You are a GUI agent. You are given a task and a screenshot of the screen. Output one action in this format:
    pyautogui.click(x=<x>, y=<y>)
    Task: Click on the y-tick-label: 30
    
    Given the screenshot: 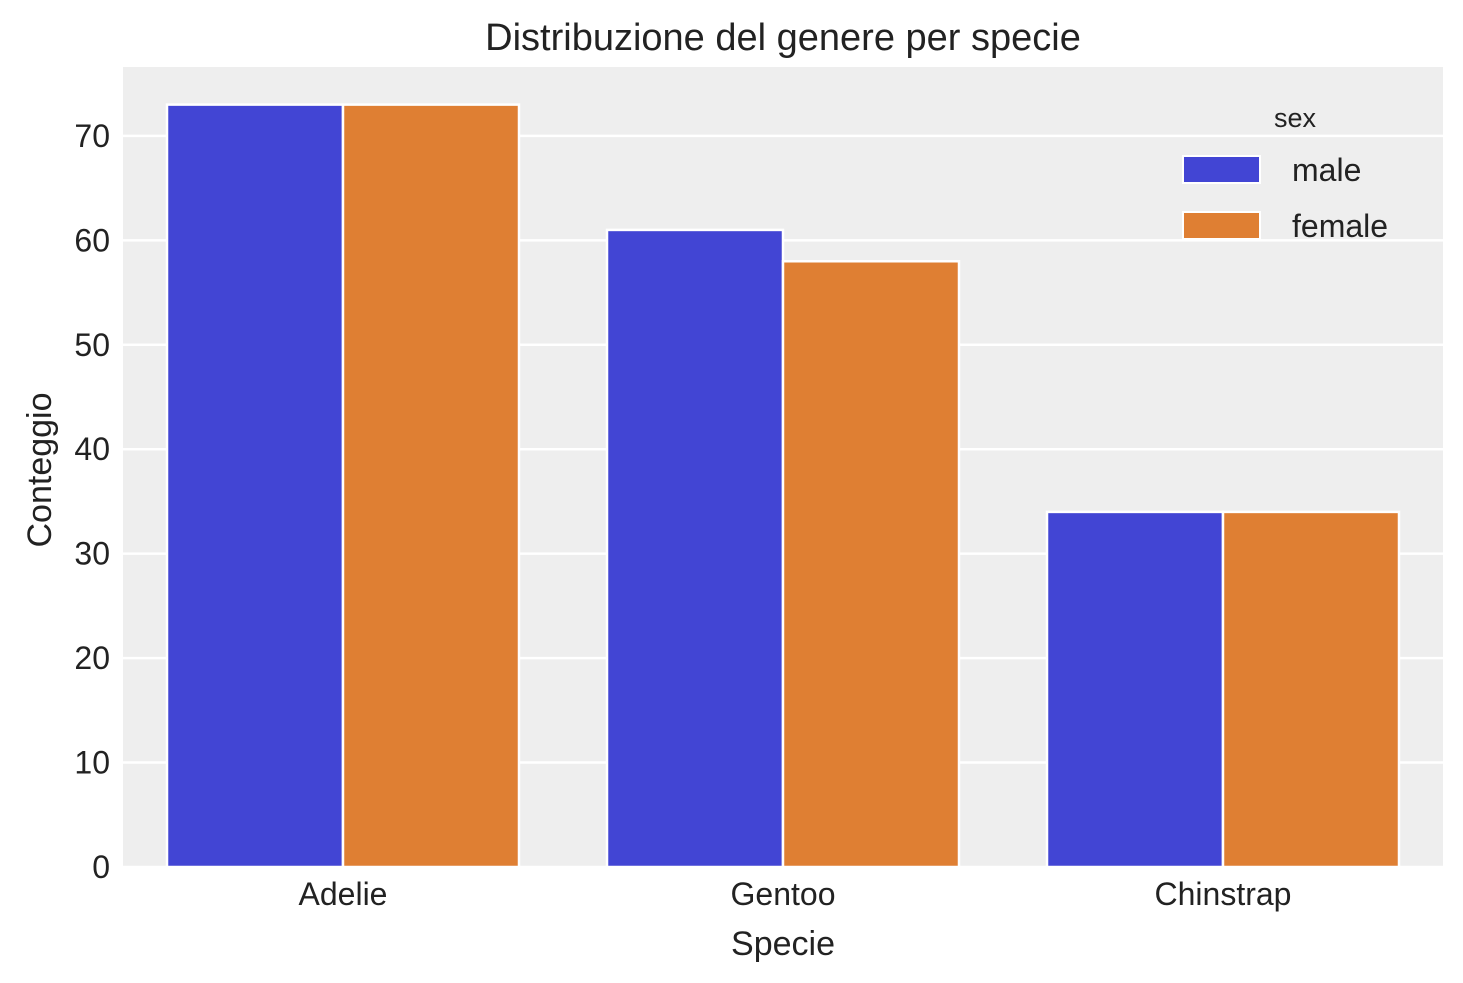 What is the action you would take?
    pyautogui.click(x=92, y=554)
    